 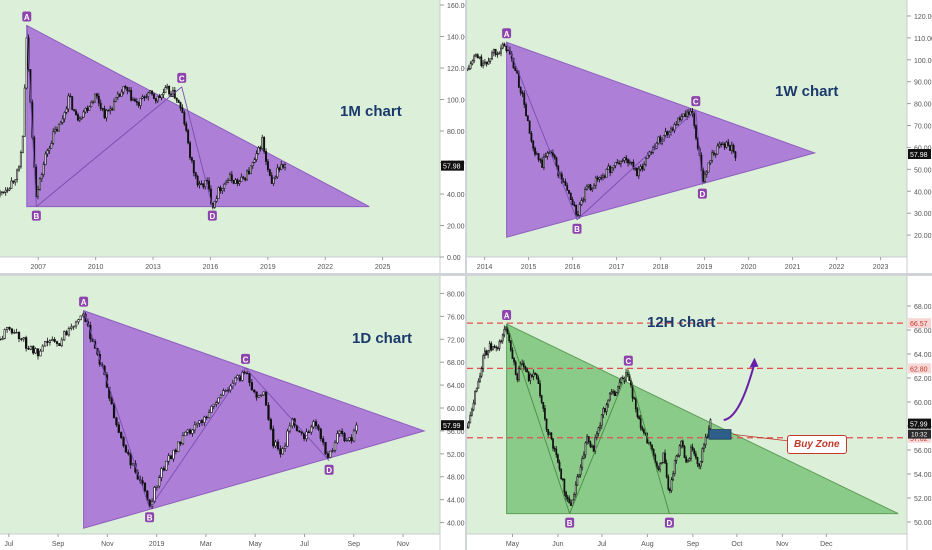 What do you see at coordinates (720, 434) in the screenshot?
I see `buy-zone-box` at bounding box center [720, 434].